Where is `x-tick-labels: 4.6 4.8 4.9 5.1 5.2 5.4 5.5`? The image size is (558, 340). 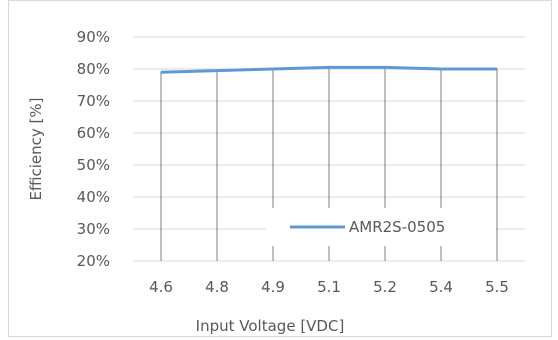
x-tick-labels: 4.6 4.8 4.9 5.1 5.2 5.4 5.5 is located at coordinates (329, 287).